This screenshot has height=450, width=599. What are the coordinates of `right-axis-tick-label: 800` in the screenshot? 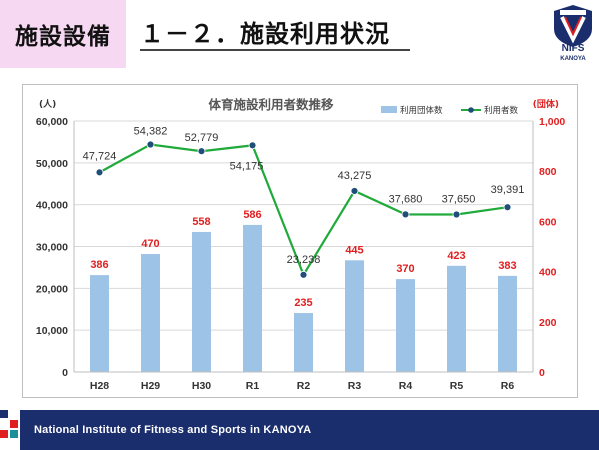 It's located at (548, 172).